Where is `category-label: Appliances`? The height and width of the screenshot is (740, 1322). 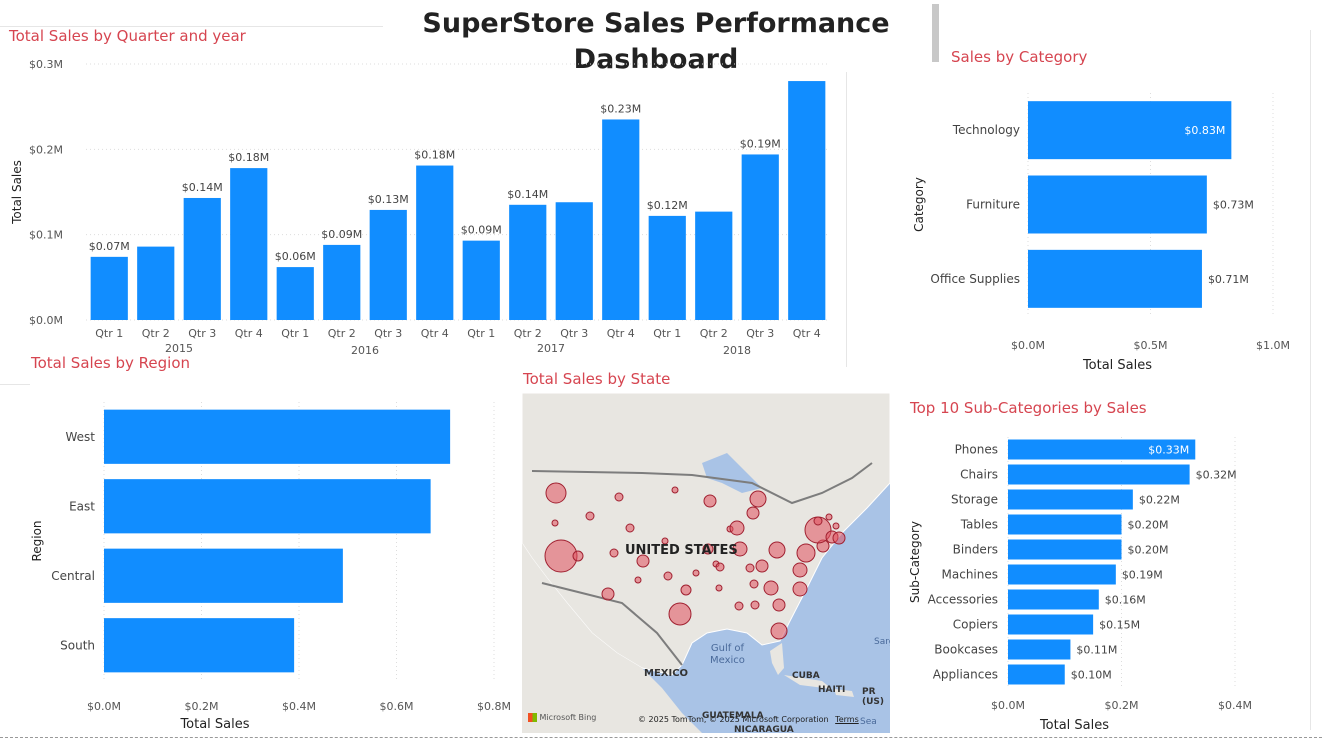 category-label: Appliances is located at coordinates (965, 675).